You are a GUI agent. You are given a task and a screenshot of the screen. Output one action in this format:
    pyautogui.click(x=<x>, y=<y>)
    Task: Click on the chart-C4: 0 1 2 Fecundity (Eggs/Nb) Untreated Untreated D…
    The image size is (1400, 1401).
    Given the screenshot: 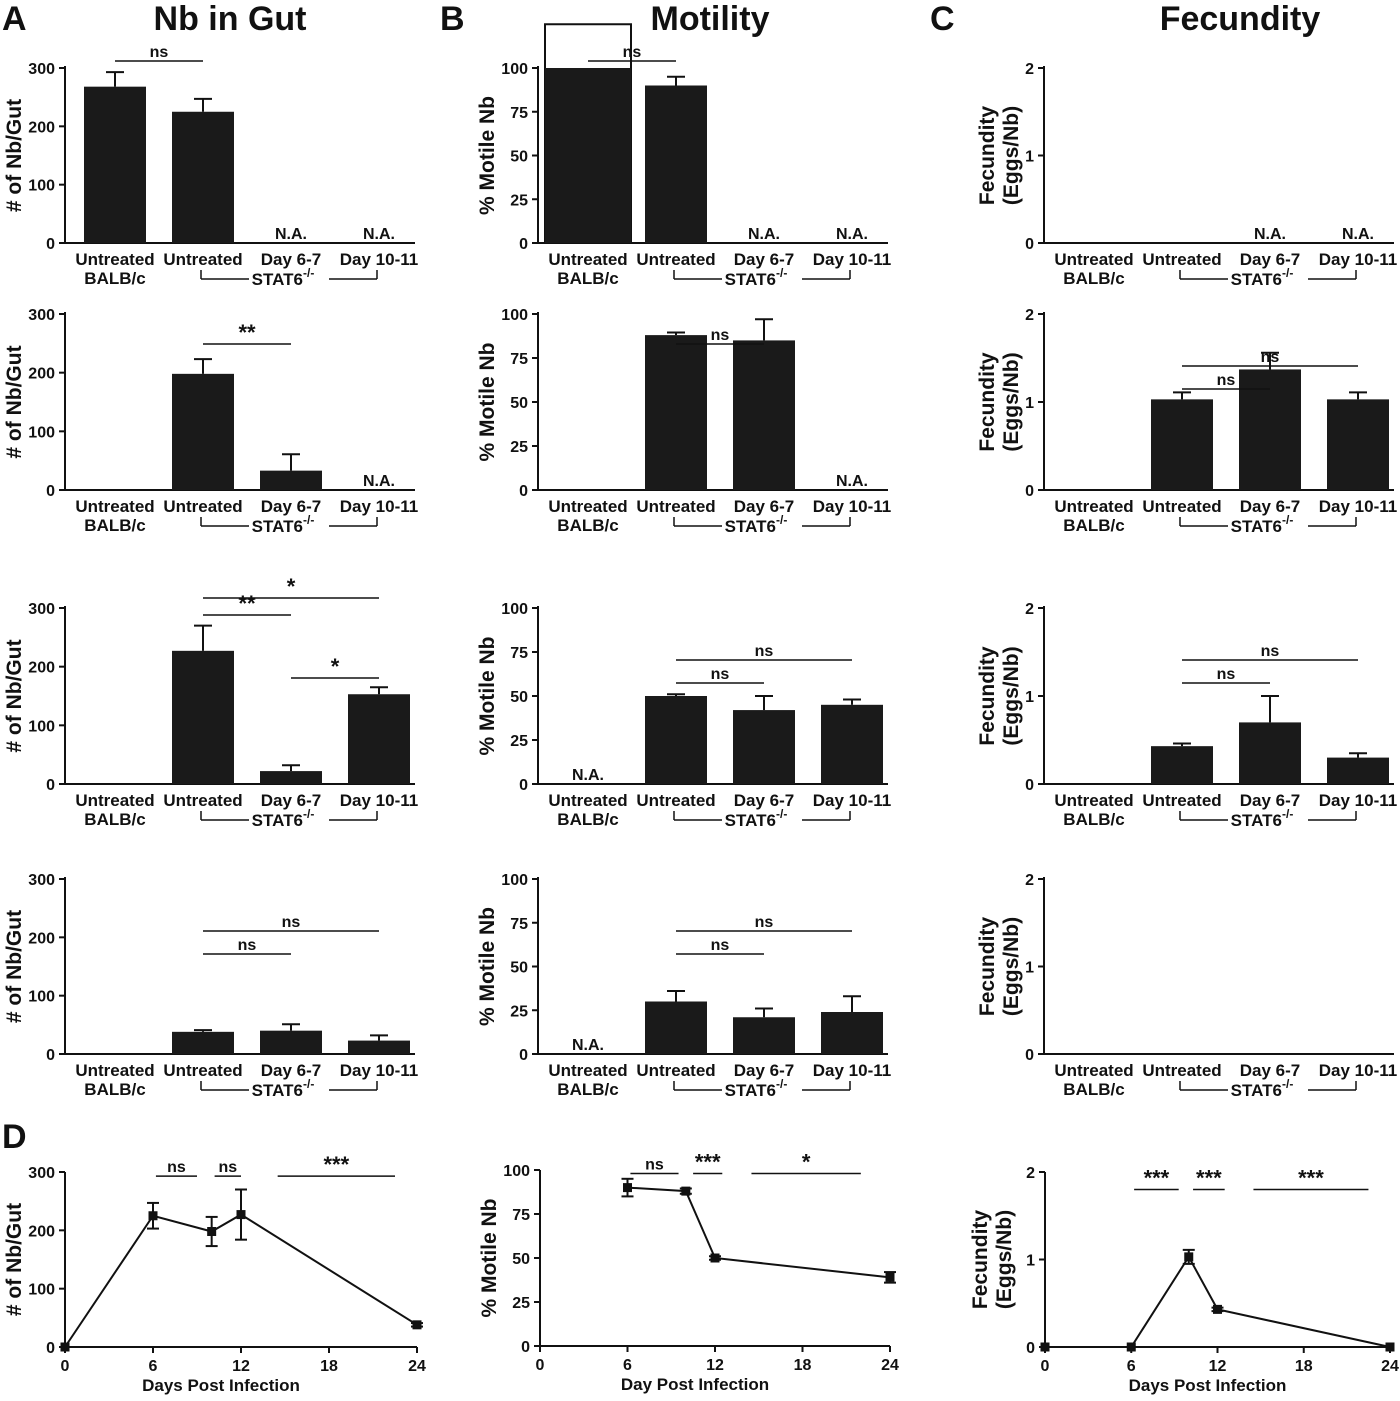 What is the action you would take?
    pyautogui.click(x=1186, y=986)
    